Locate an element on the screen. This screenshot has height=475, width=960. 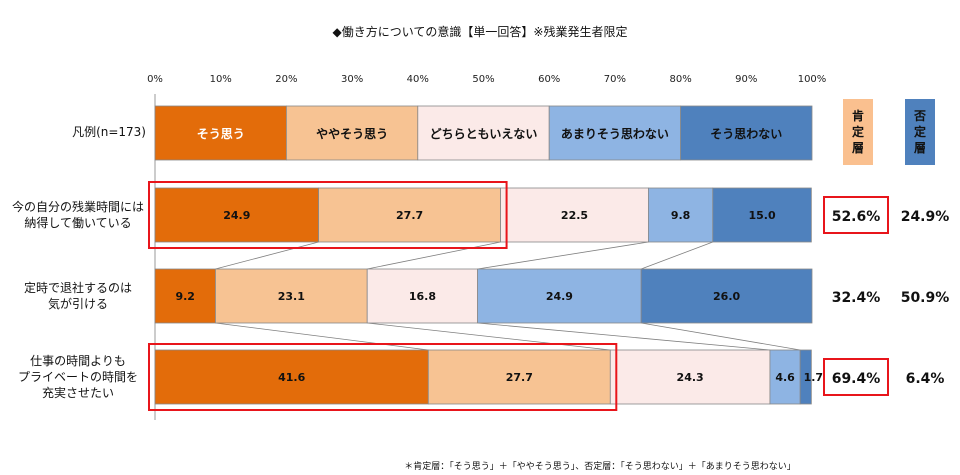
bar-value-label: 9.8 is located at coordinates (681, 215).